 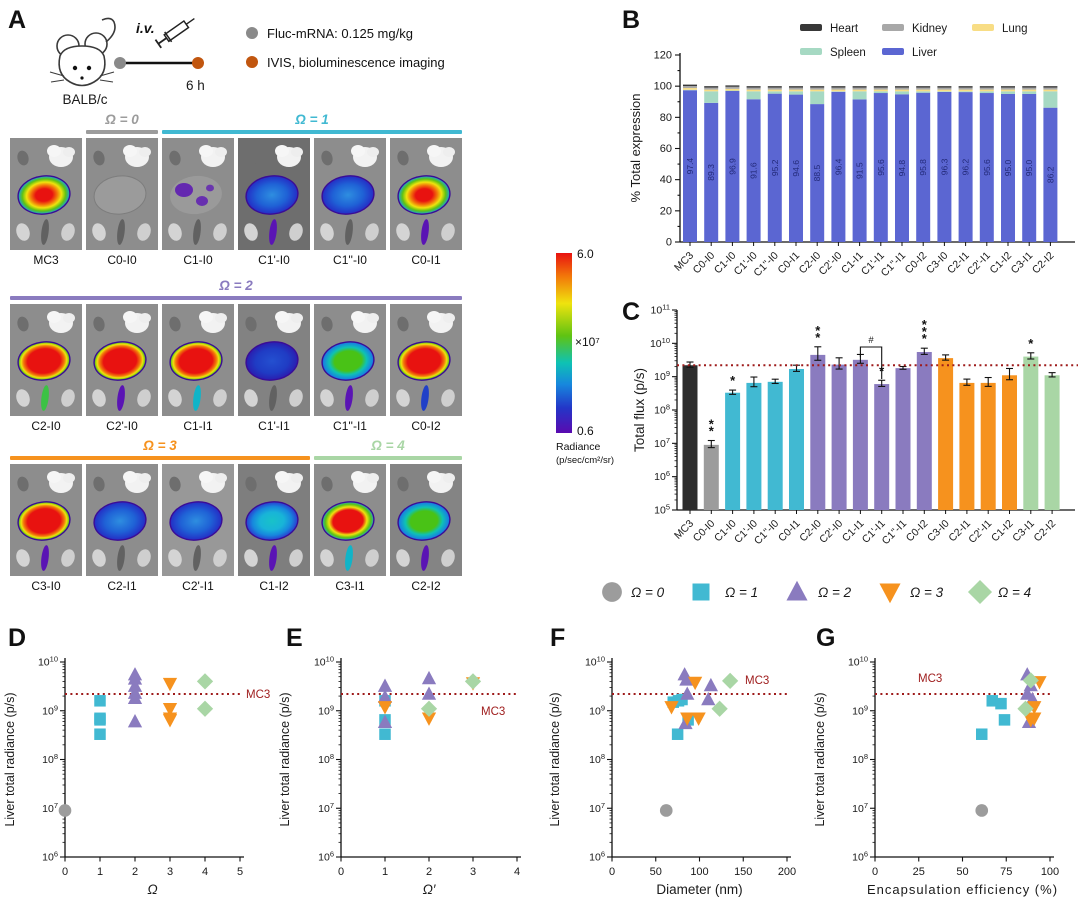 What do you see at coordinates (979, 264) in the screenshot?
I see `x-category-label: C2'-I1` at bounding box center [979, 264].